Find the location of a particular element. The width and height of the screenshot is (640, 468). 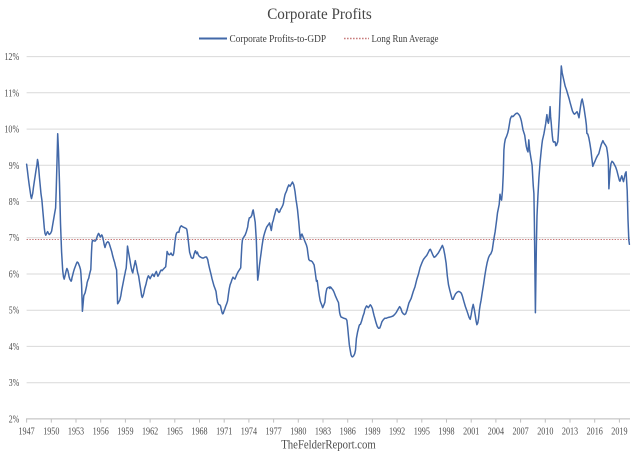

svg-text: 1965 is located at coordinates (175, 432).